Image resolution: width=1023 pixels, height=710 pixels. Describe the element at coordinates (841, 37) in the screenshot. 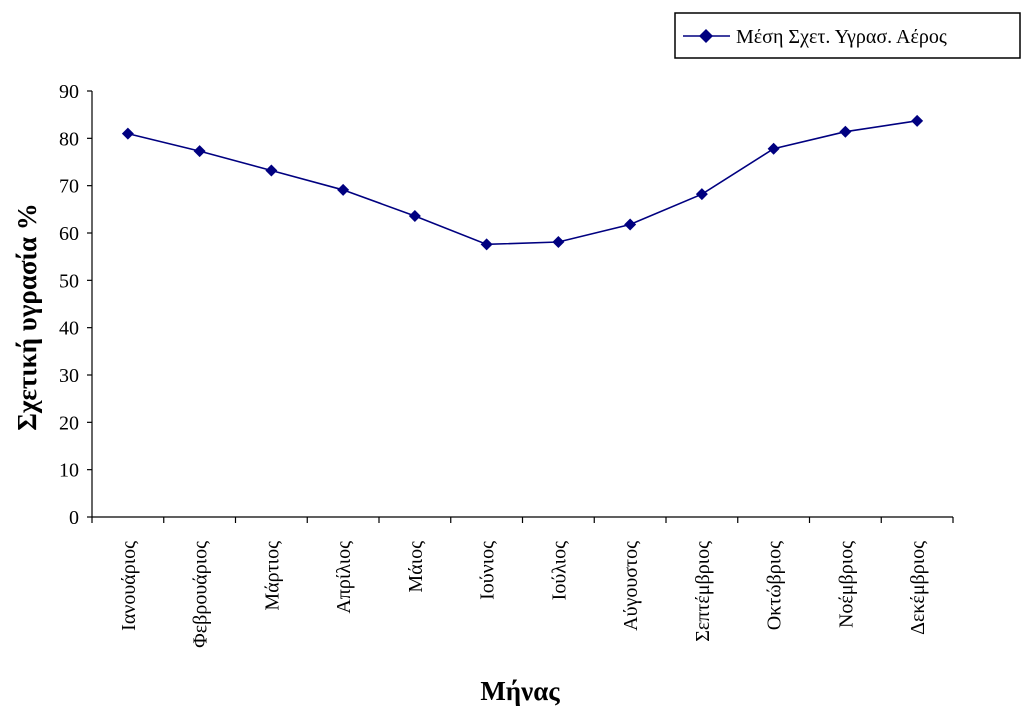

I see `legend-label: Μέση Σχετ. Υγρασ. Αέρος` at that location.